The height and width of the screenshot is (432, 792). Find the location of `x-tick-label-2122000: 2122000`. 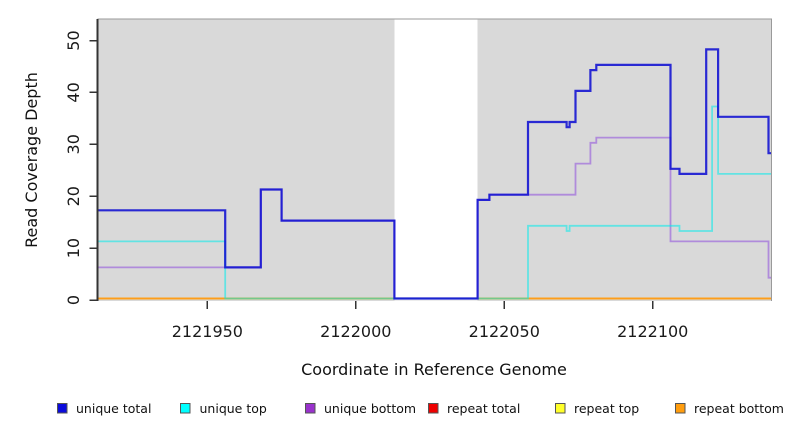

x-tick-label-2122000: 2122000 is located at coordinates (355, 331).